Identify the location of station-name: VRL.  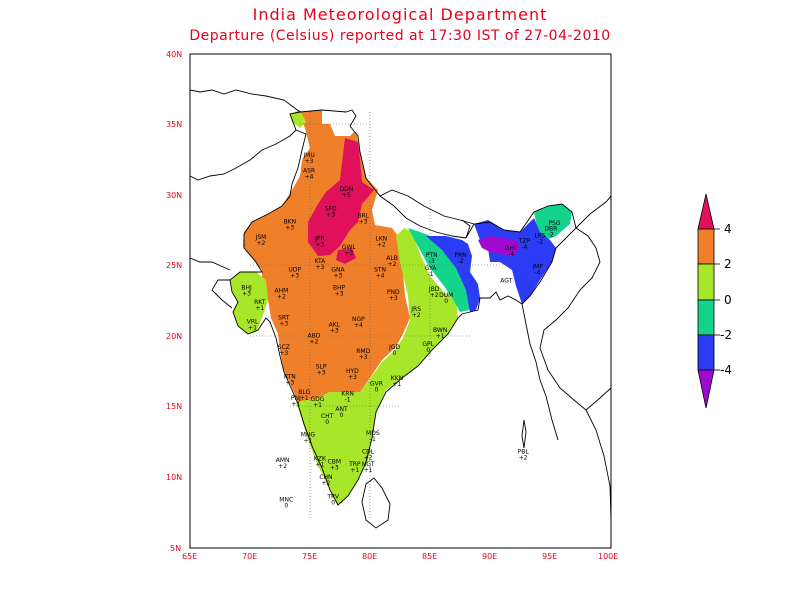
(253, 322).